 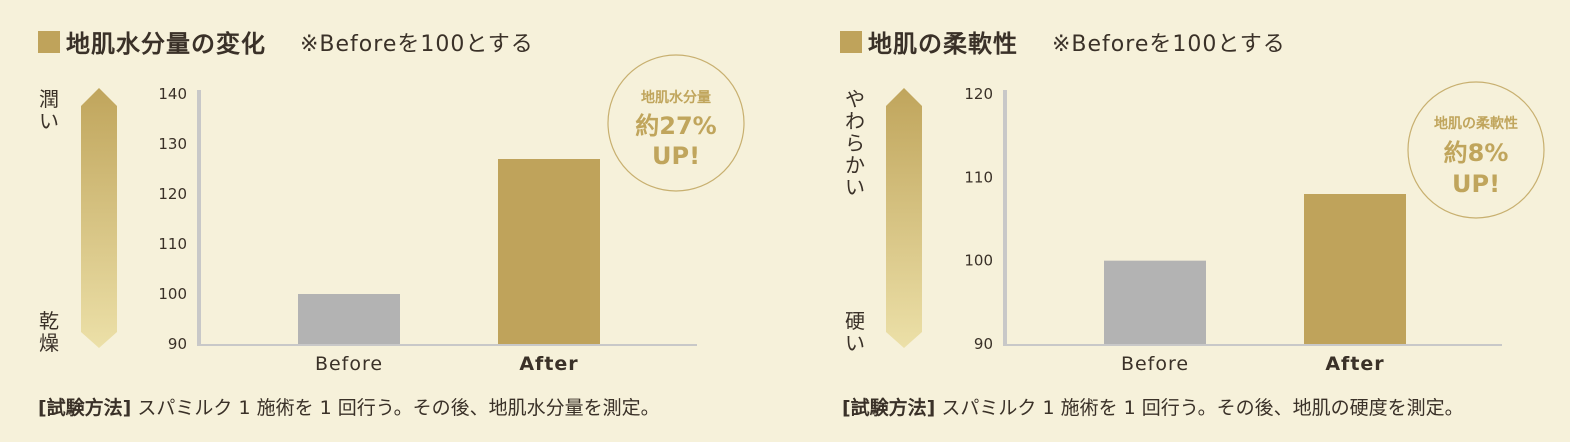 I want to click on method-text: スパミルク 1 施術を 1 回行う。その後、地肌水分量を測定。, so click(x=398, y=408).